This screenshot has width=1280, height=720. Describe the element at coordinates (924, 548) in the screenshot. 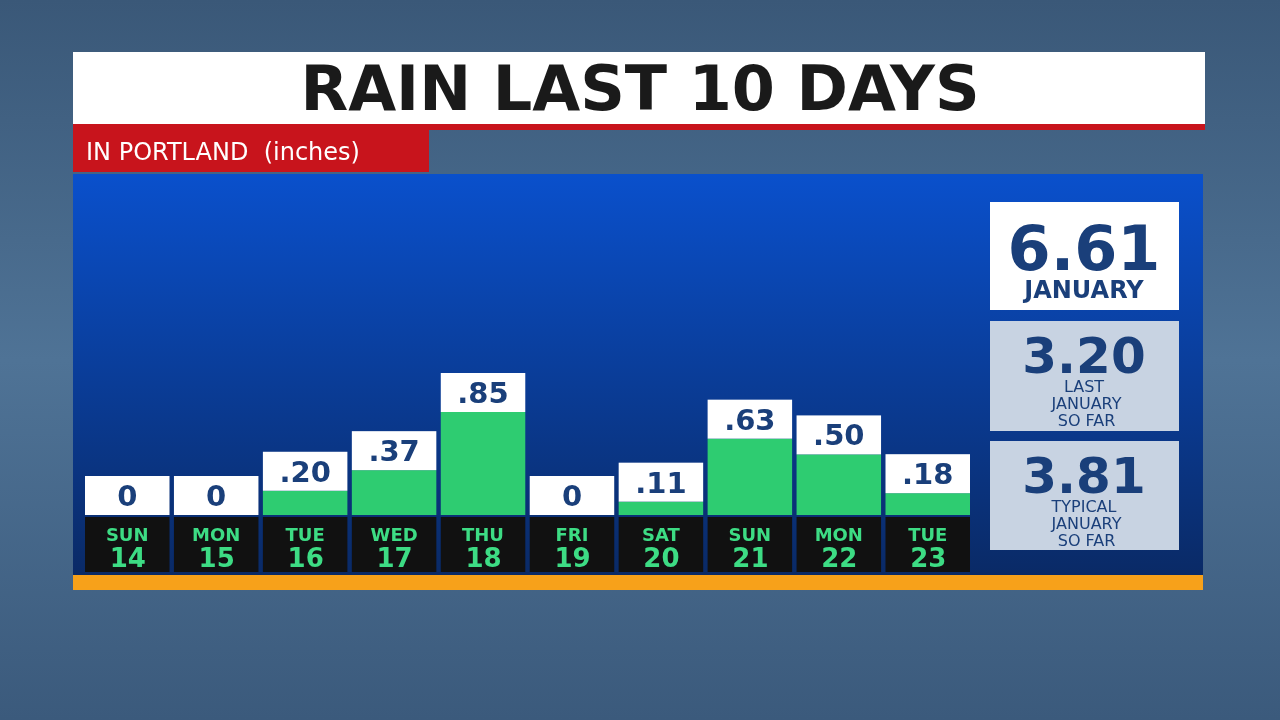

I see `x-tick-label: TUE 23` at that location.